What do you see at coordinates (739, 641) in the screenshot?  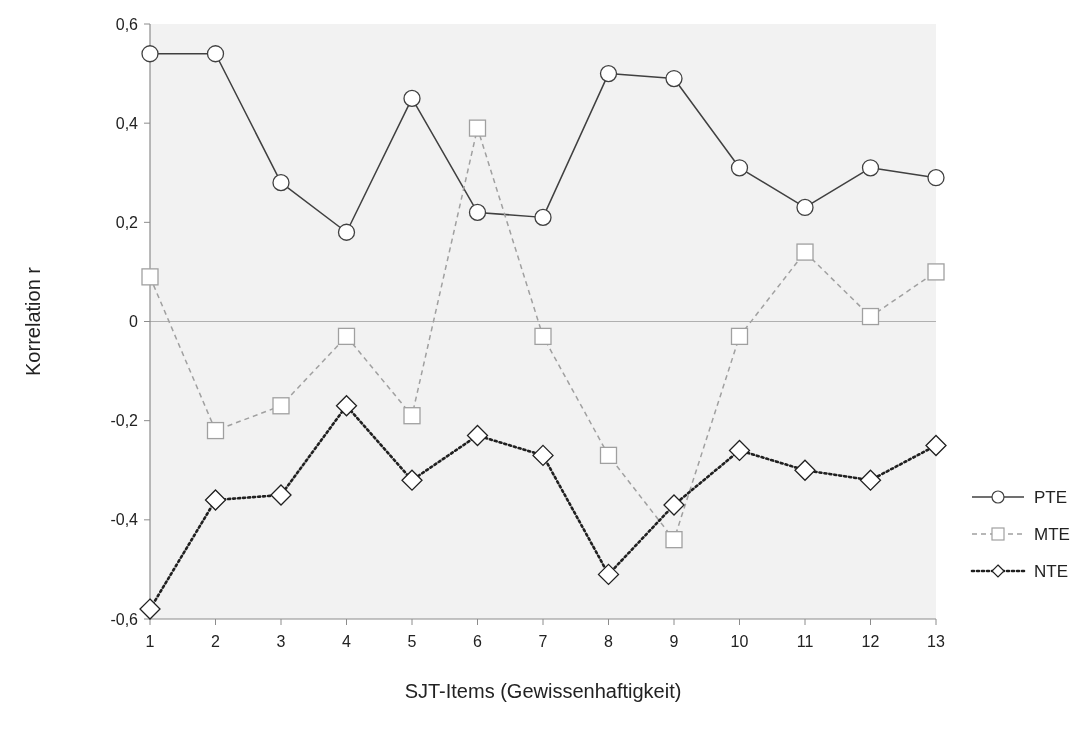 I see `x-tick-label: 10` at bounding box center [739, 641].